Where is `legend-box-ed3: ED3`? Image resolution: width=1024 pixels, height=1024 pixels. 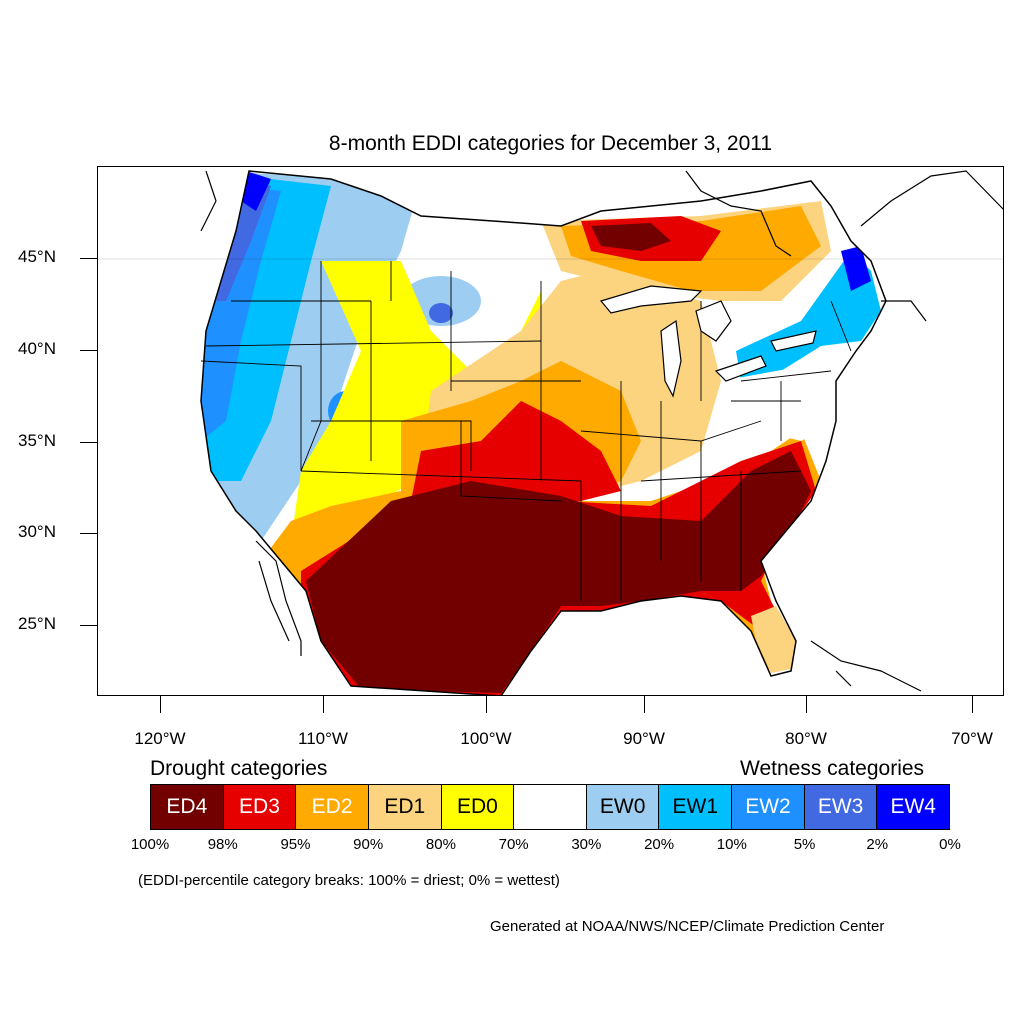 legend-box-ed3: ED3 is located at coordinates (260, 807).